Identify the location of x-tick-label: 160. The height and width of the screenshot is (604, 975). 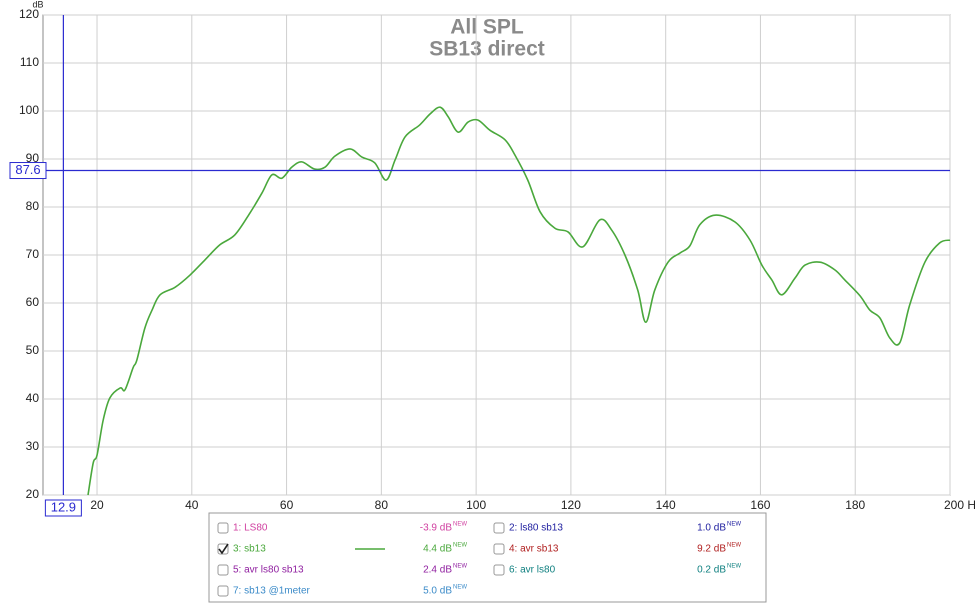
(760, 505).